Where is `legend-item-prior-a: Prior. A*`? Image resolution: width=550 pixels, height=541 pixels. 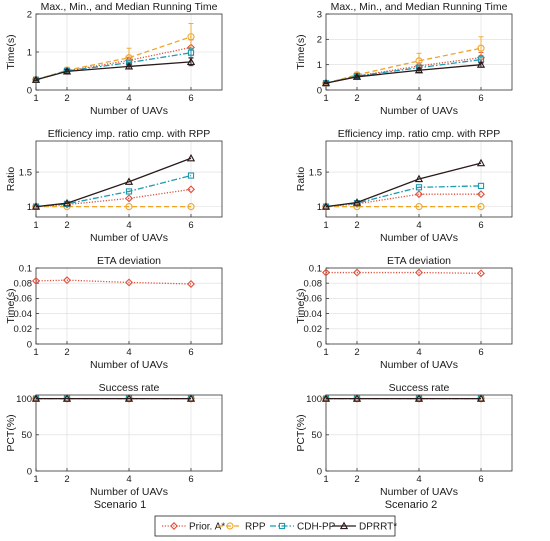
legend-item-prior-a: Prior. A* is located at coordinates (193, 527).